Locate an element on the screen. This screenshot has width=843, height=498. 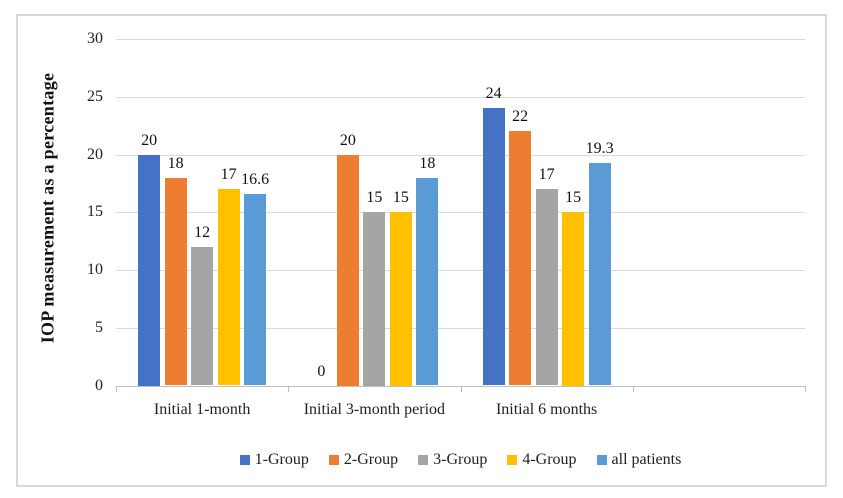
legend-label: 2-Group is located at coordinates (371, 459).